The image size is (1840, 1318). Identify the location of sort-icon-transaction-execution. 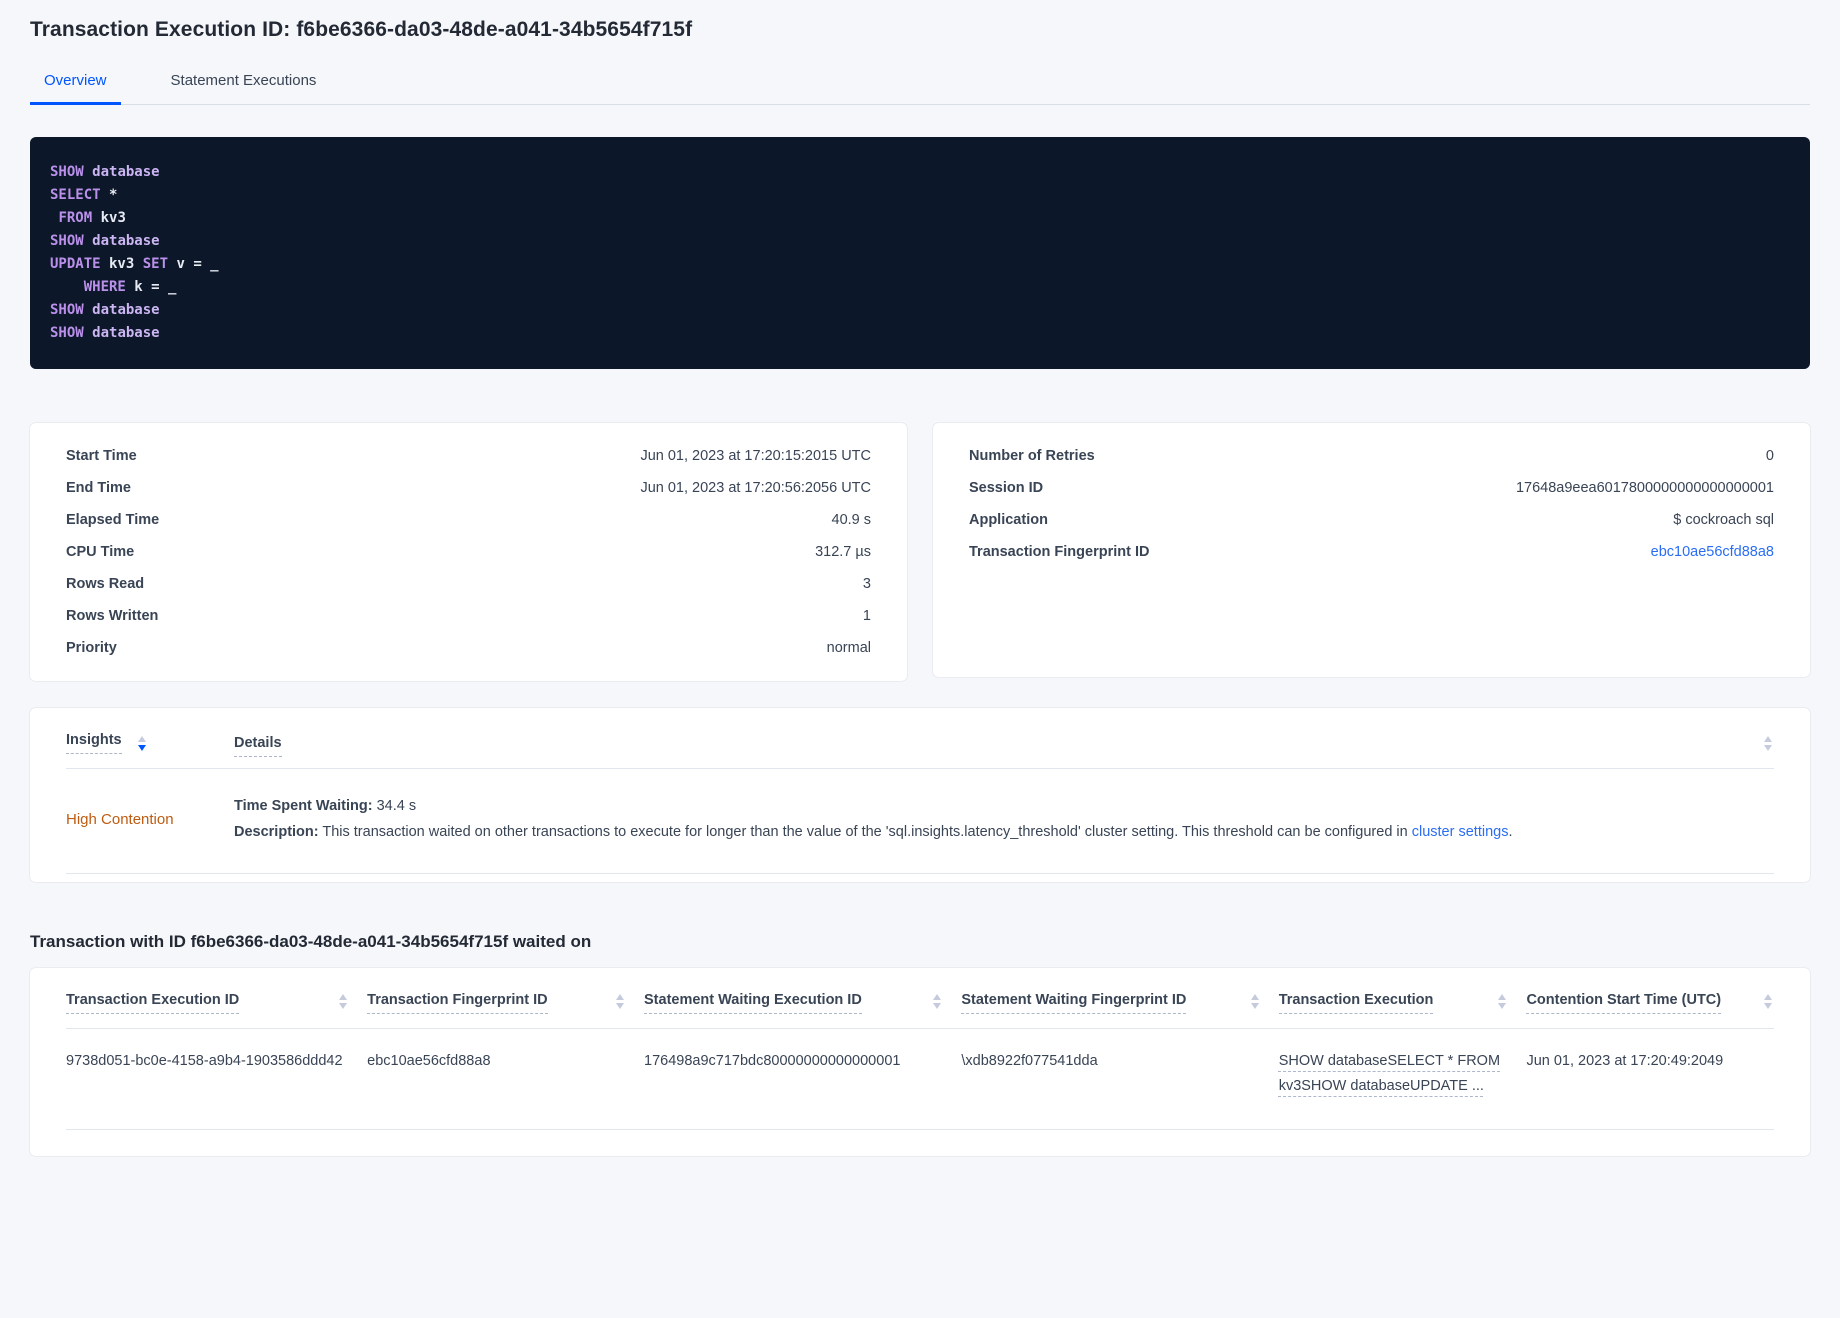
(1502, 1001).